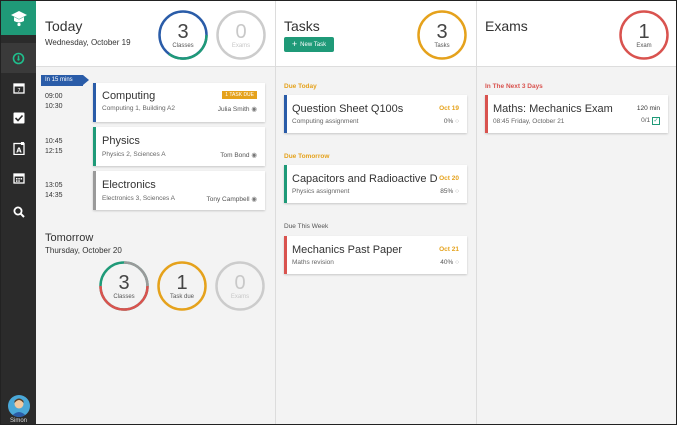 The width and height of the screenshot is (677, 425). What do you see at coordinates (239, 95) in the screenshot?
I see `task-due-tag: 1 TASK DUE` at bounding box center [239, 95].